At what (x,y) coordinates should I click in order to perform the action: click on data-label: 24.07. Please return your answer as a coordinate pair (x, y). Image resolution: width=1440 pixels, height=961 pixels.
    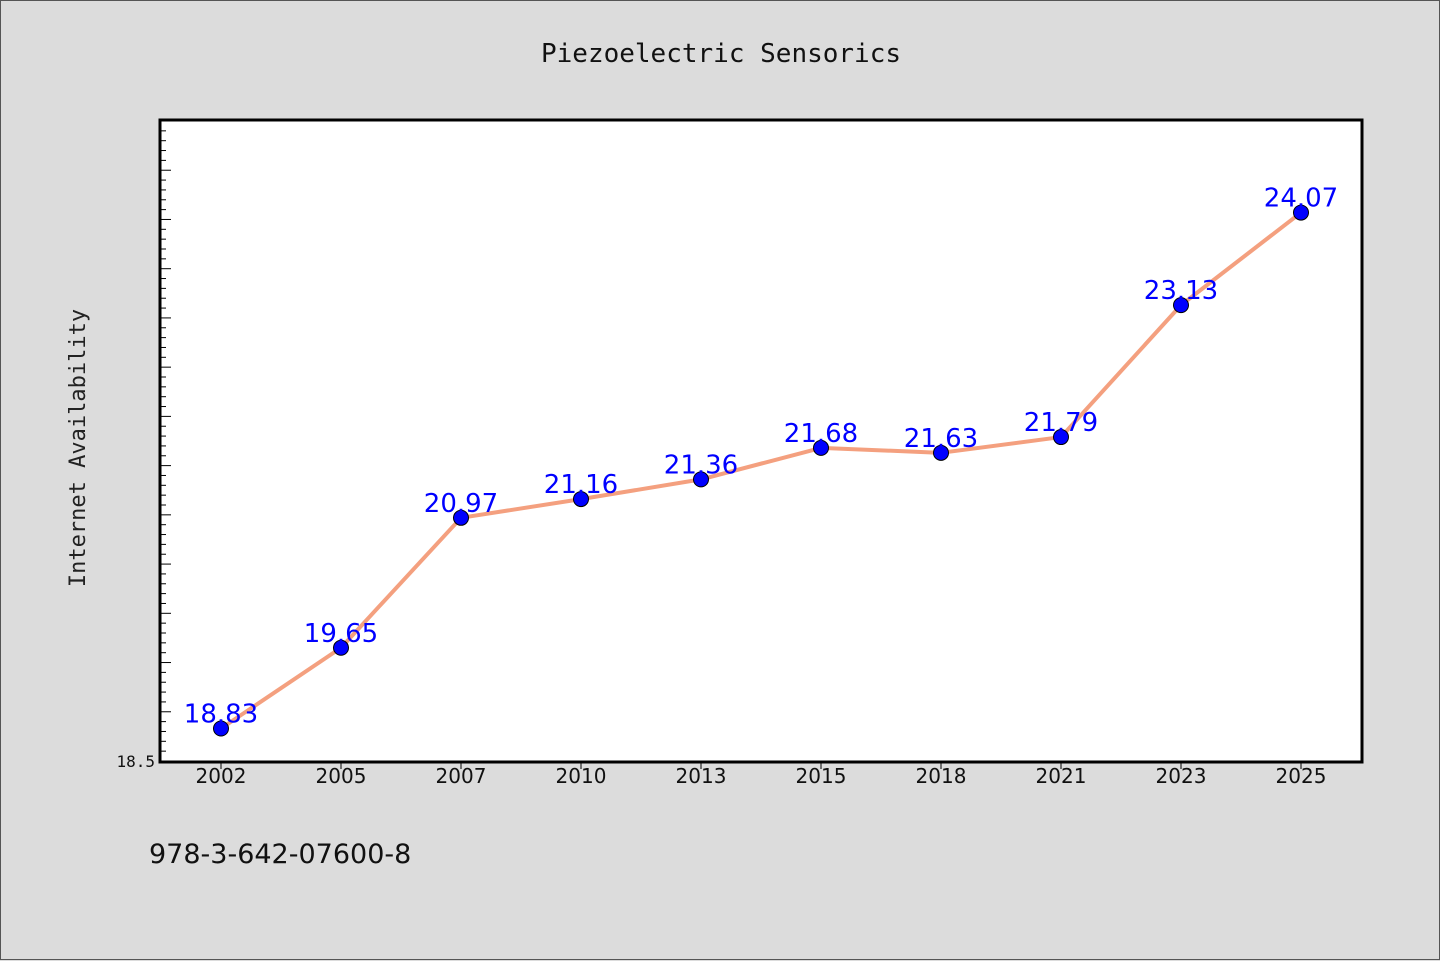
    Looking at the image, I should click on (1301, 199).